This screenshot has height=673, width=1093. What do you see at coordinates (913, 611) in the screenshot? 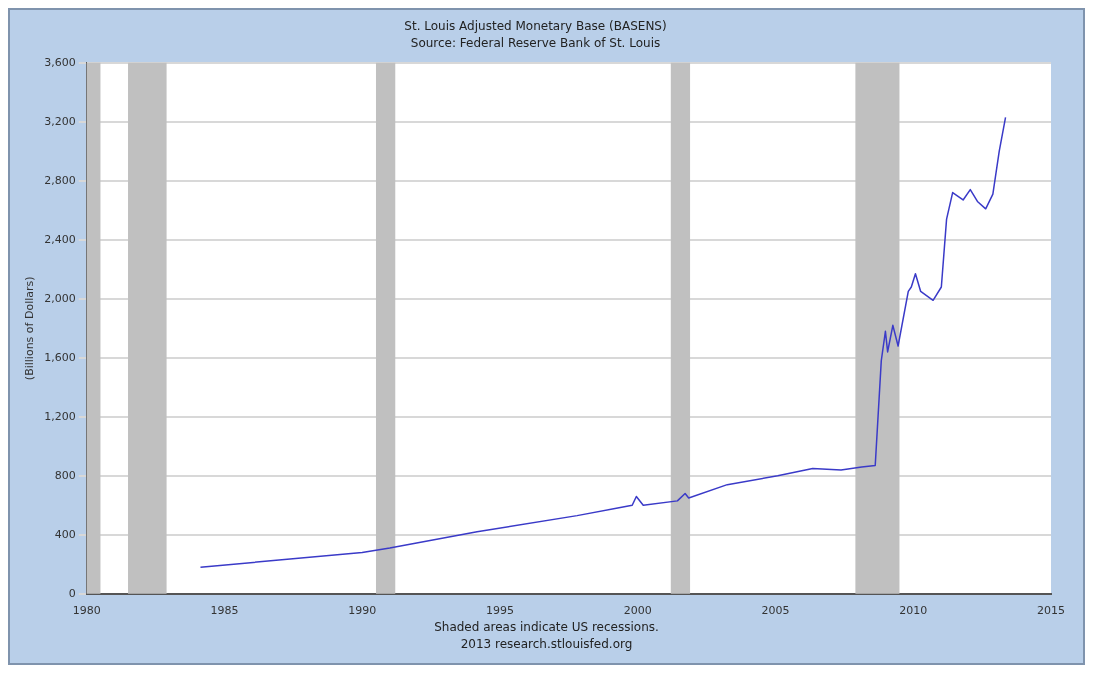
I see `x-tick-label: 2010` at bounding box center [913, 611].